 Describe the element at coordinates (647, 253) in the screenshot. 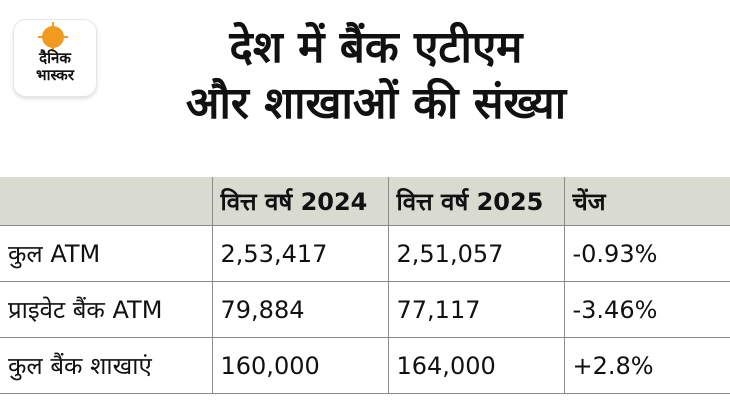

I see `cell-change: -0.93%` at that location.